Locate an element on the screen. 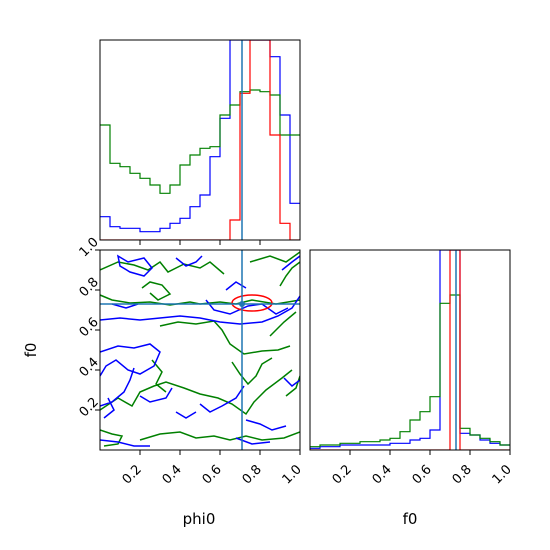 Image resolution: width=550 pixels, height=550 pixels. hist-phi0-panel is located at coordinates (200, 142).